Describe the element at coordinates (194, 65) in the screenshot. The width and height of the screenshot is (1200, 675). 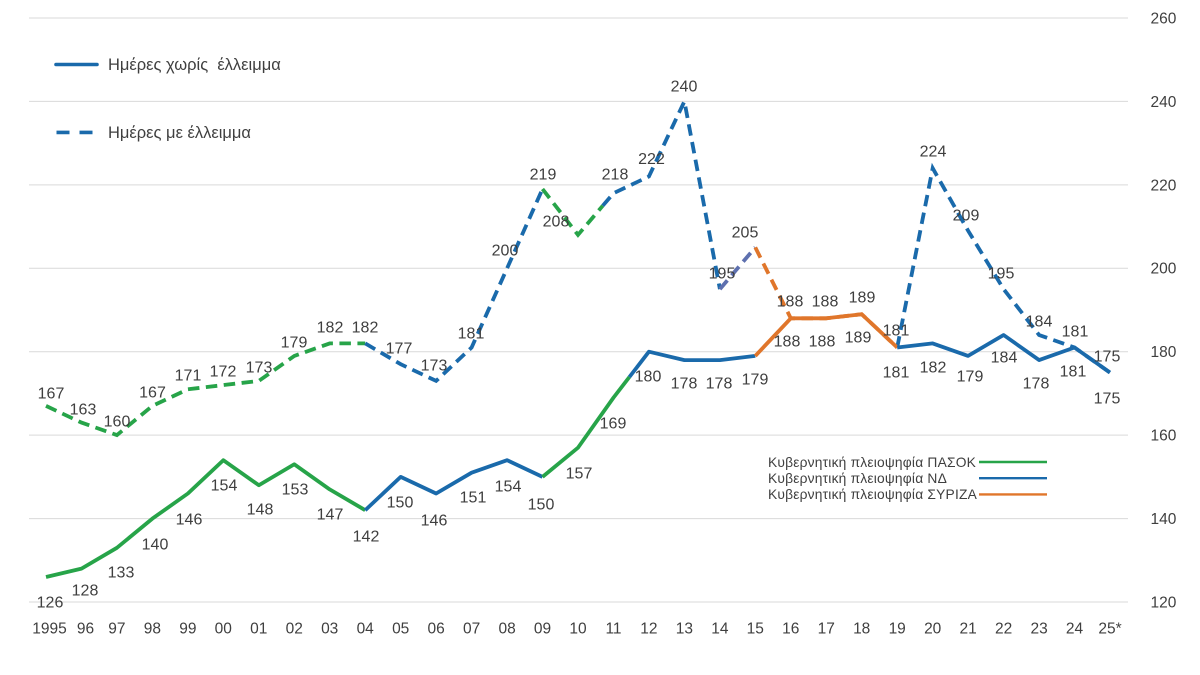
I see `svg-text: Ημέρες χωρίς έλλειμμα` at that location.